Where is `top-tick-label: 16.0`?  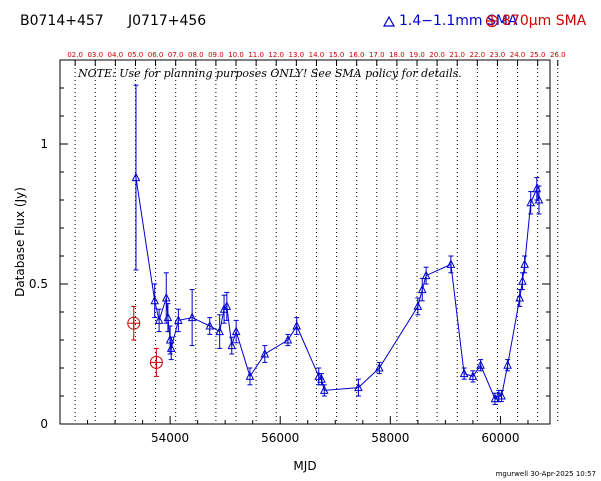 top-tick-label: 16.0 is located at coordinates (357, 55).